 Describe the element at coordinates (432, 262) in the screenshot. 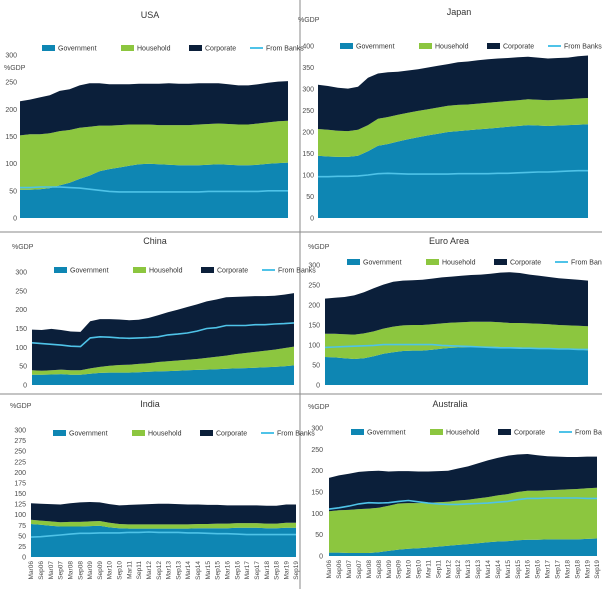

I see `euro-area-legend-swatch-household` at that location.